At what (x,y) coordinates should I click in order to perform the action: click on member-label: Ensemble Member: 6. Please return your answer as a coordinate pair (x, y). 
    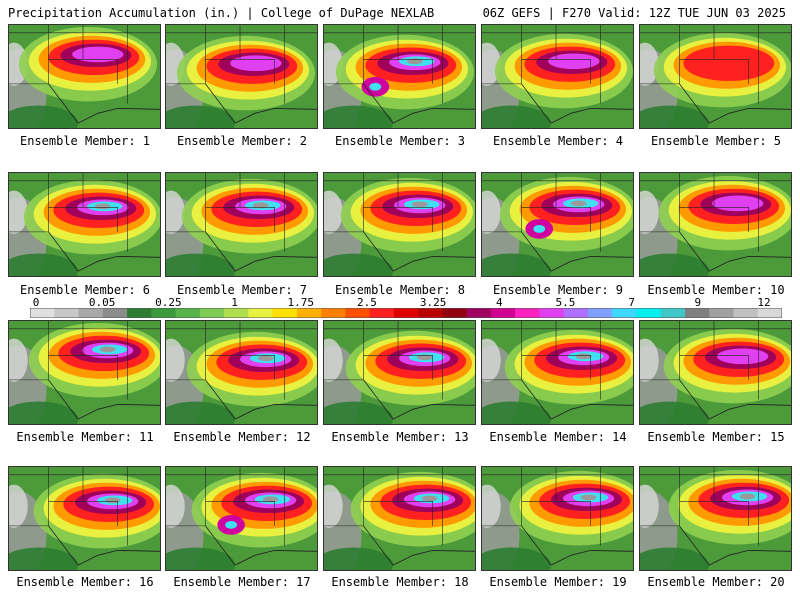
    Looking at the image, I should click on (85, 290).